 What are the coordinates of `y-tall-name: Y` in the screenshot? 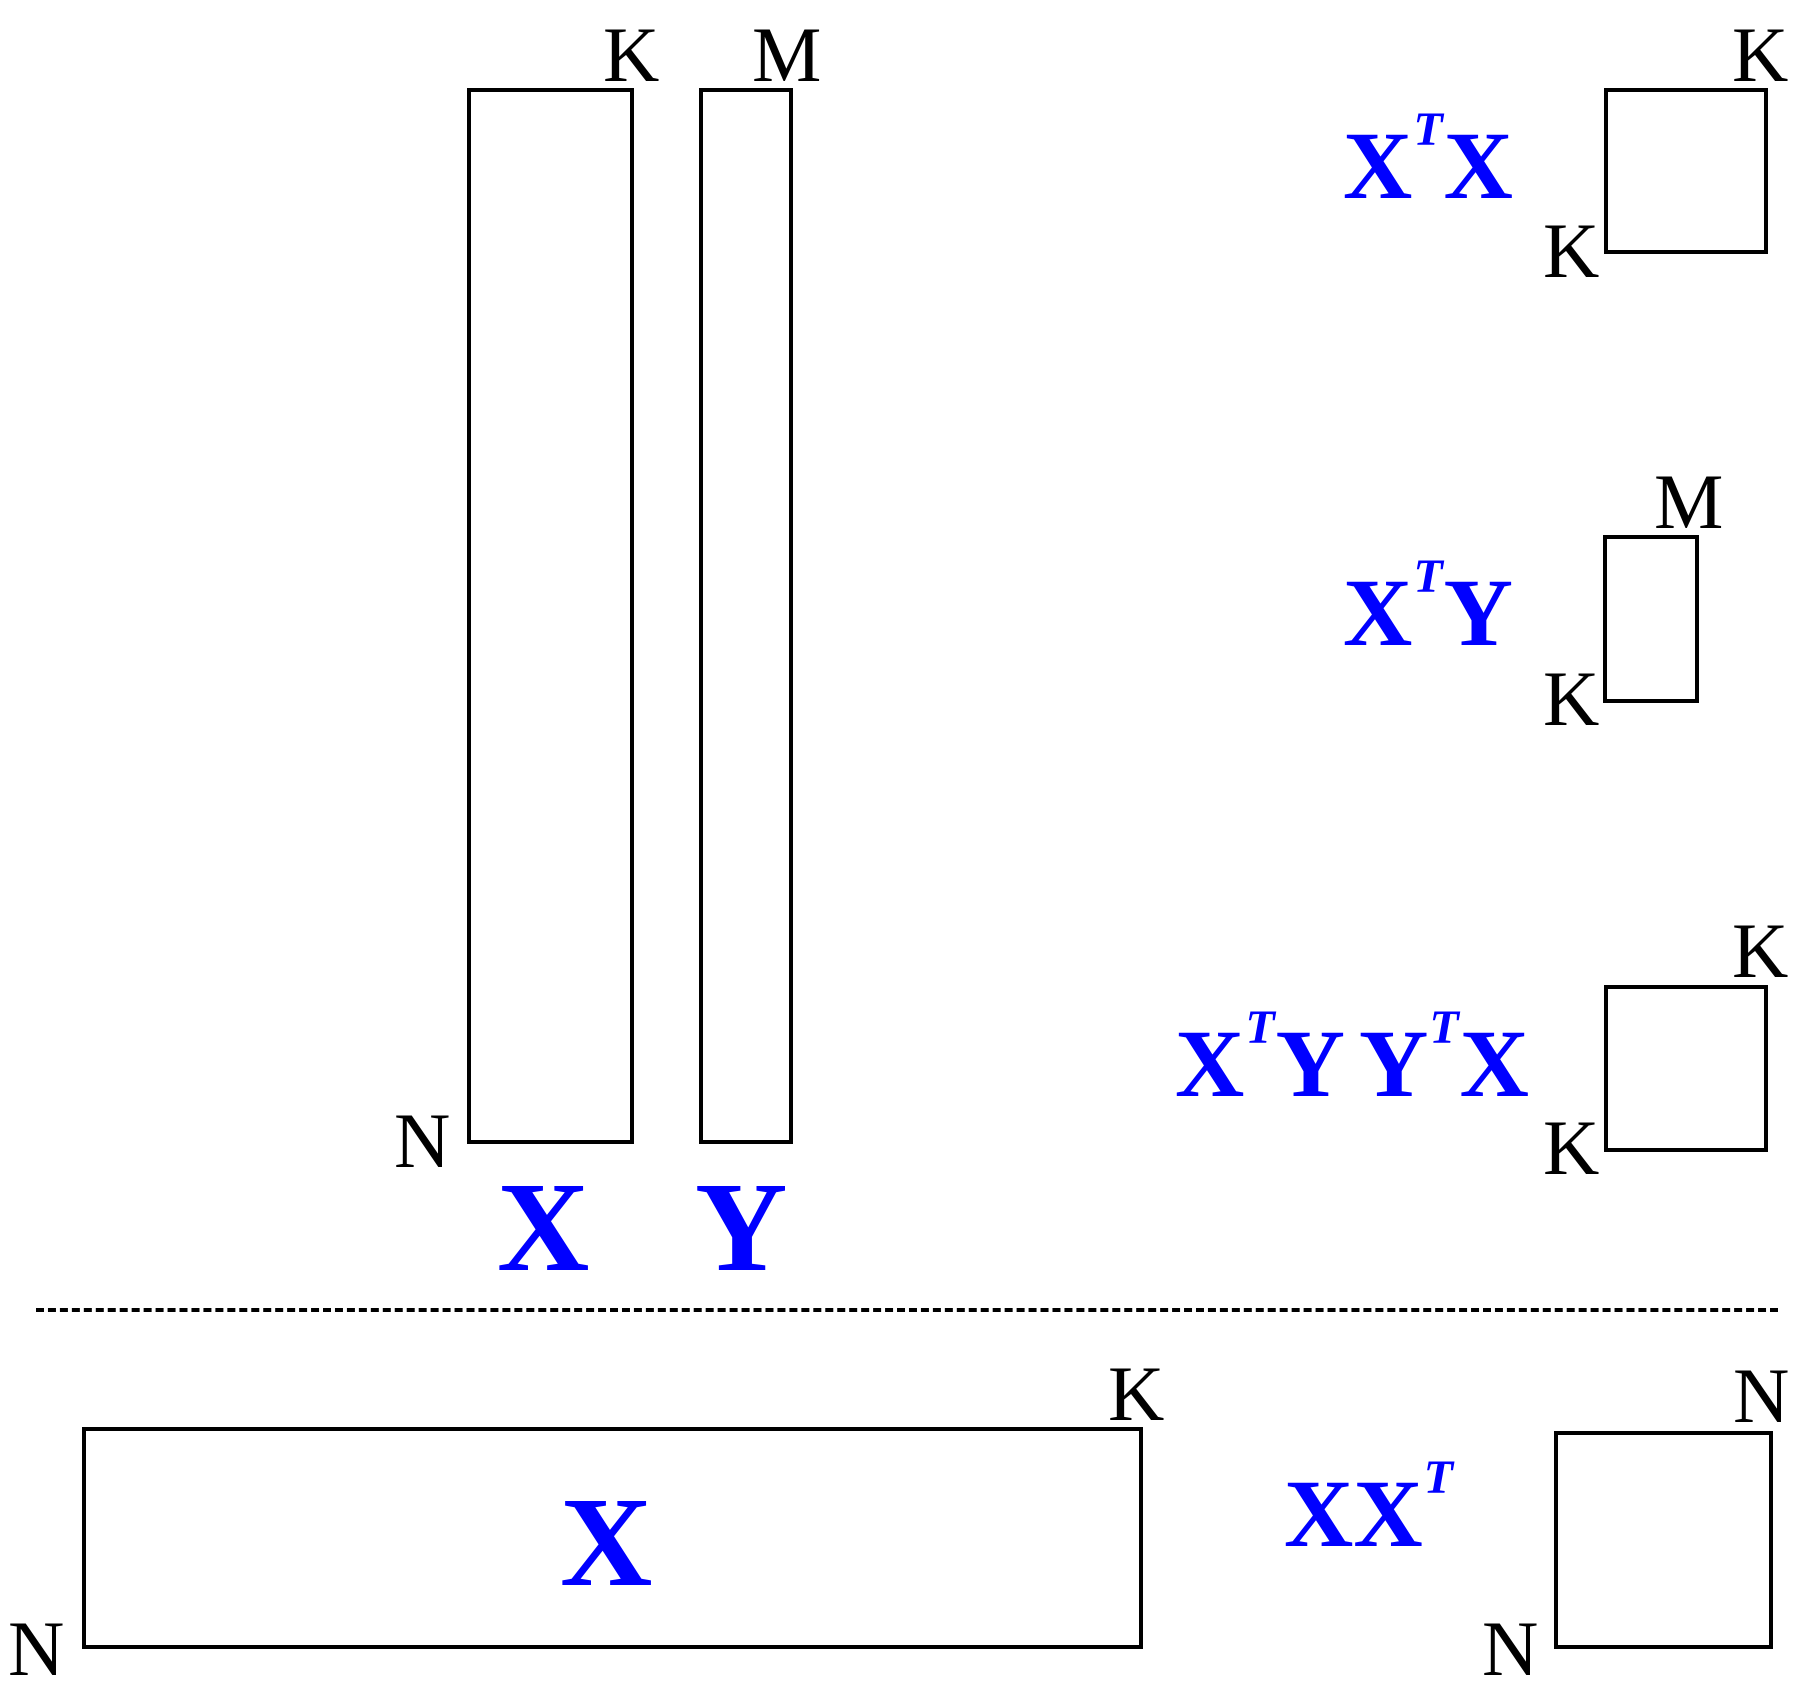 It's located at (741, 1227).